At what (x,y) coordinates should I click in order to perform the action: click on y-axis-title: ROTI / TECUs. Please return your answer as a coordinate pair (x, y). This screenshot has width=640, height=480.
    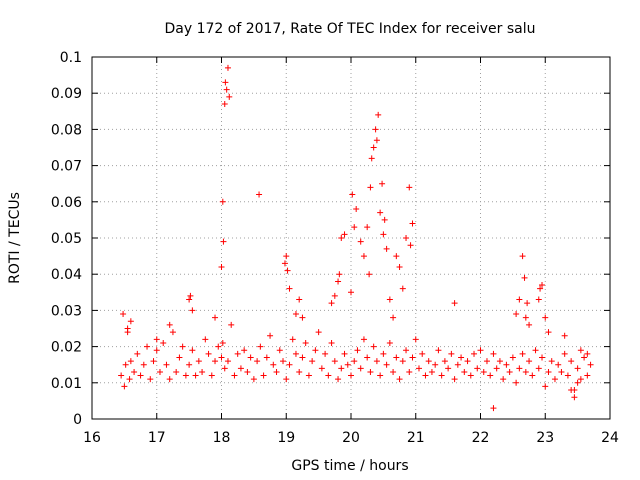
    Looking at the image, I should click on (15, 238).